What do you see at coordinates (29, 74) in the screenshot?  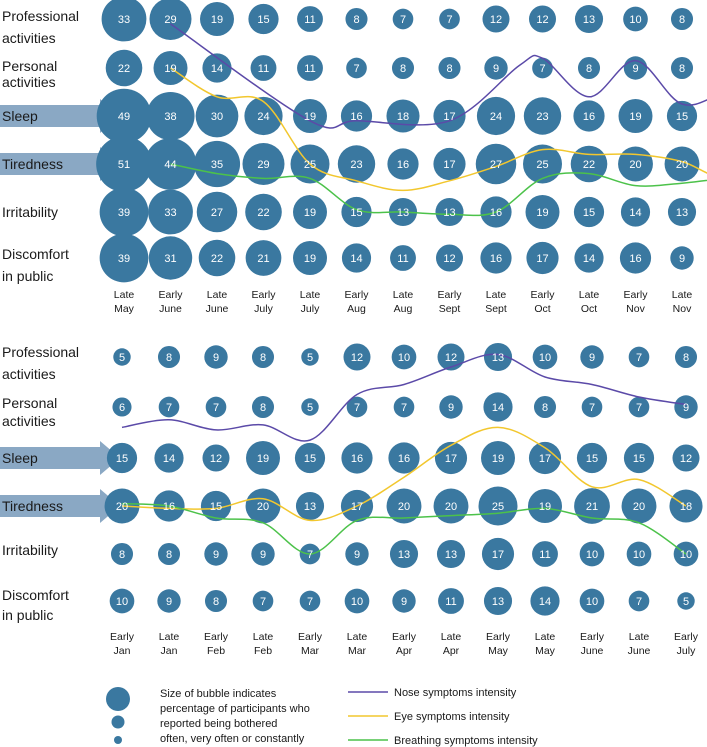 I see `row-label-personal-activities-0: Personal activities` at bounding box center [29, 74].